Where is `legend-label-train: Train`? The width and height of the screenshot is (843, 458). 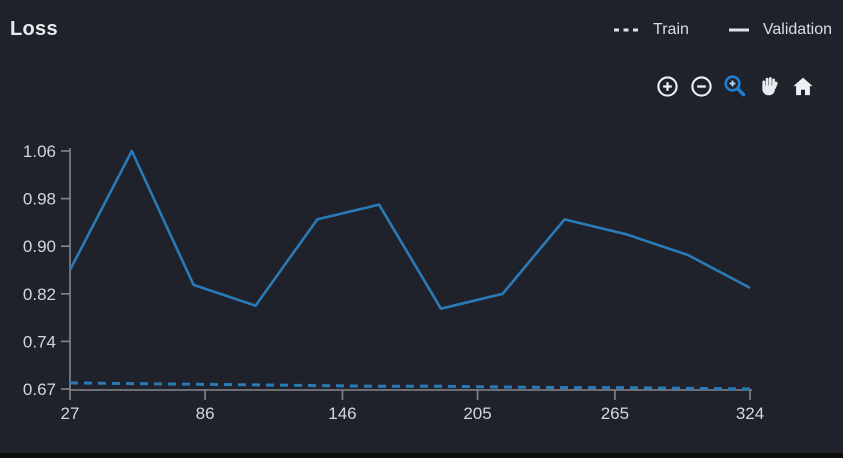
legend-label-train: Train is located at coordinates (671, 29).